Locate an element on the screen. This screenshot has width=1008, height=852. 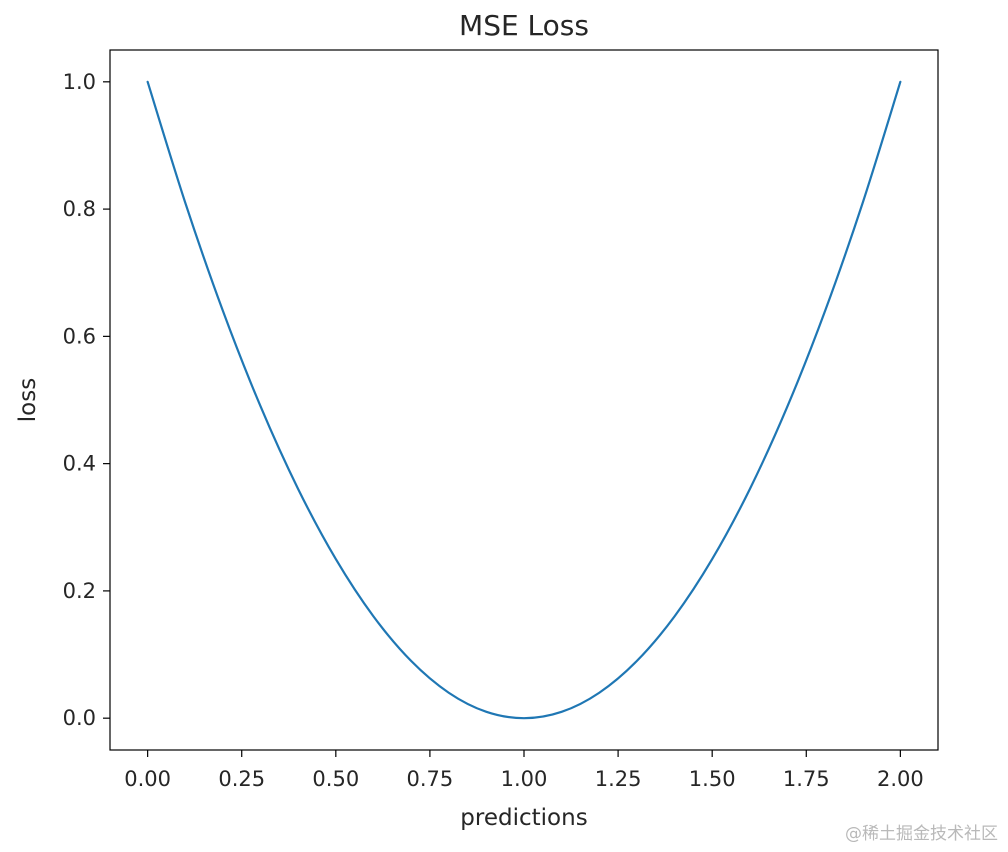
chart-title: MSE Loss is located at coordinates (524, 25).